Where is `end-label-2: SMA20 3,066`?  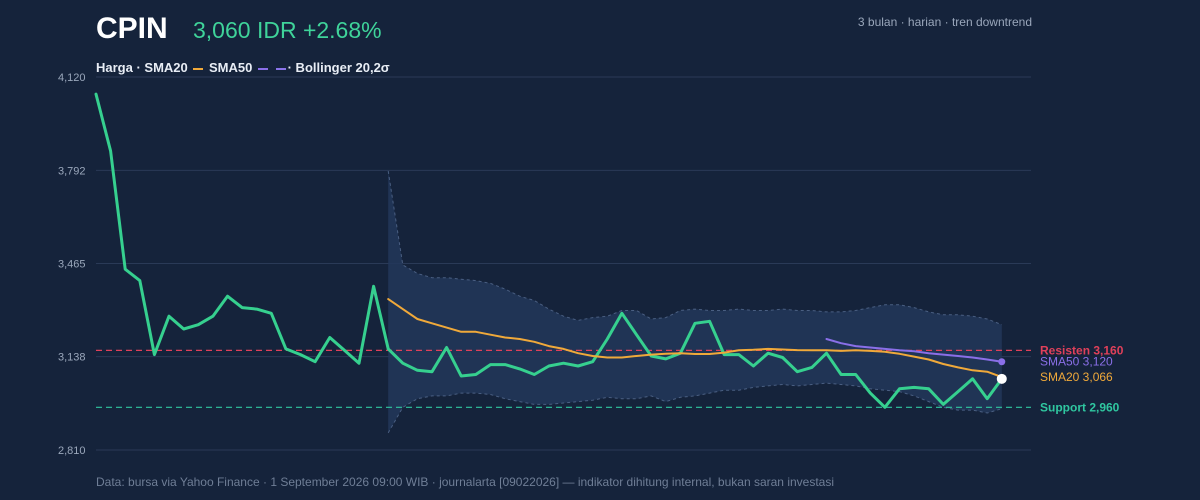
end-label-2: SMA20 3,066 is located at coordinates (1076, 377).